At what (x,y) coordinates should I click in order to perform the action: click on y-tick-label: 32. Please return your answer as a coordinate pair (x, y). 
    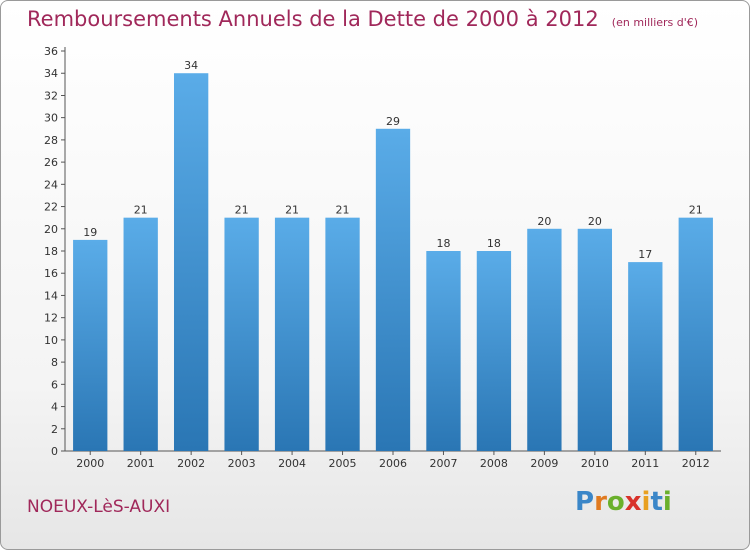
    Looking at the image, I should click on (51, 95).